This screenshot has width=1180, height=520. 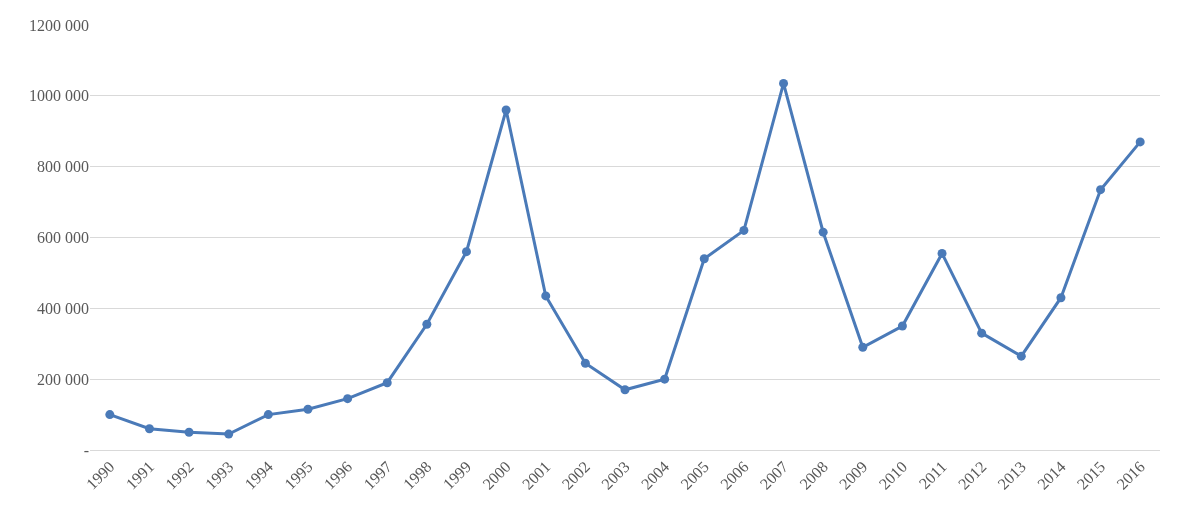 What do you see at coordinates (63, 308) in the screenshot?
I see `y-tick-label: 400 000` at bounding box center [63, 308].